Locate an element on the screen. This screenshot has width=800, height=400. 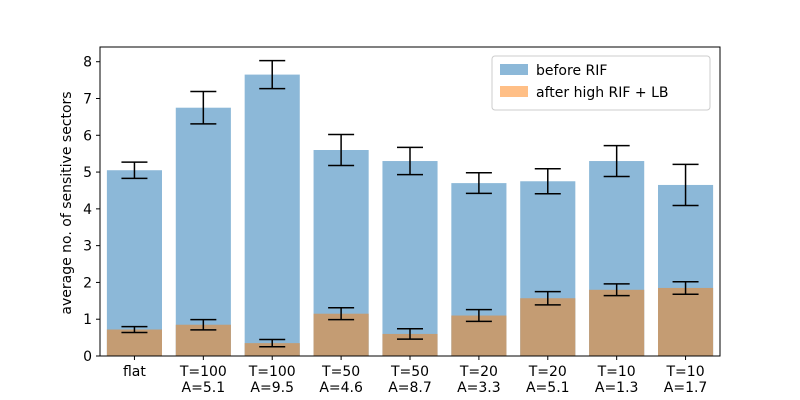
legend: before RIF after high RIF + LB is located at coordinates (601, 83).